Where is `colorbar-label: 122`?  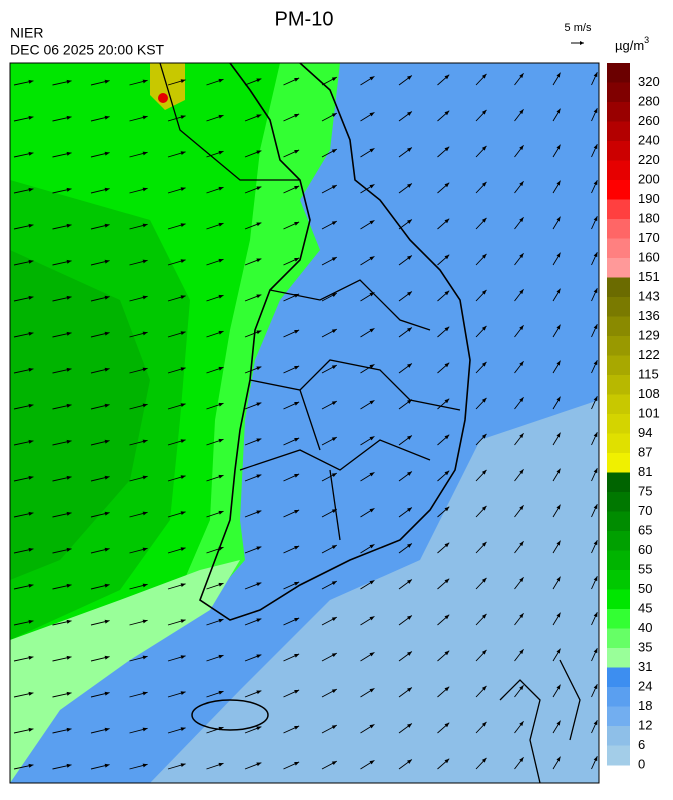
colorbar-label: 122 is located at coordinates (649, 354).